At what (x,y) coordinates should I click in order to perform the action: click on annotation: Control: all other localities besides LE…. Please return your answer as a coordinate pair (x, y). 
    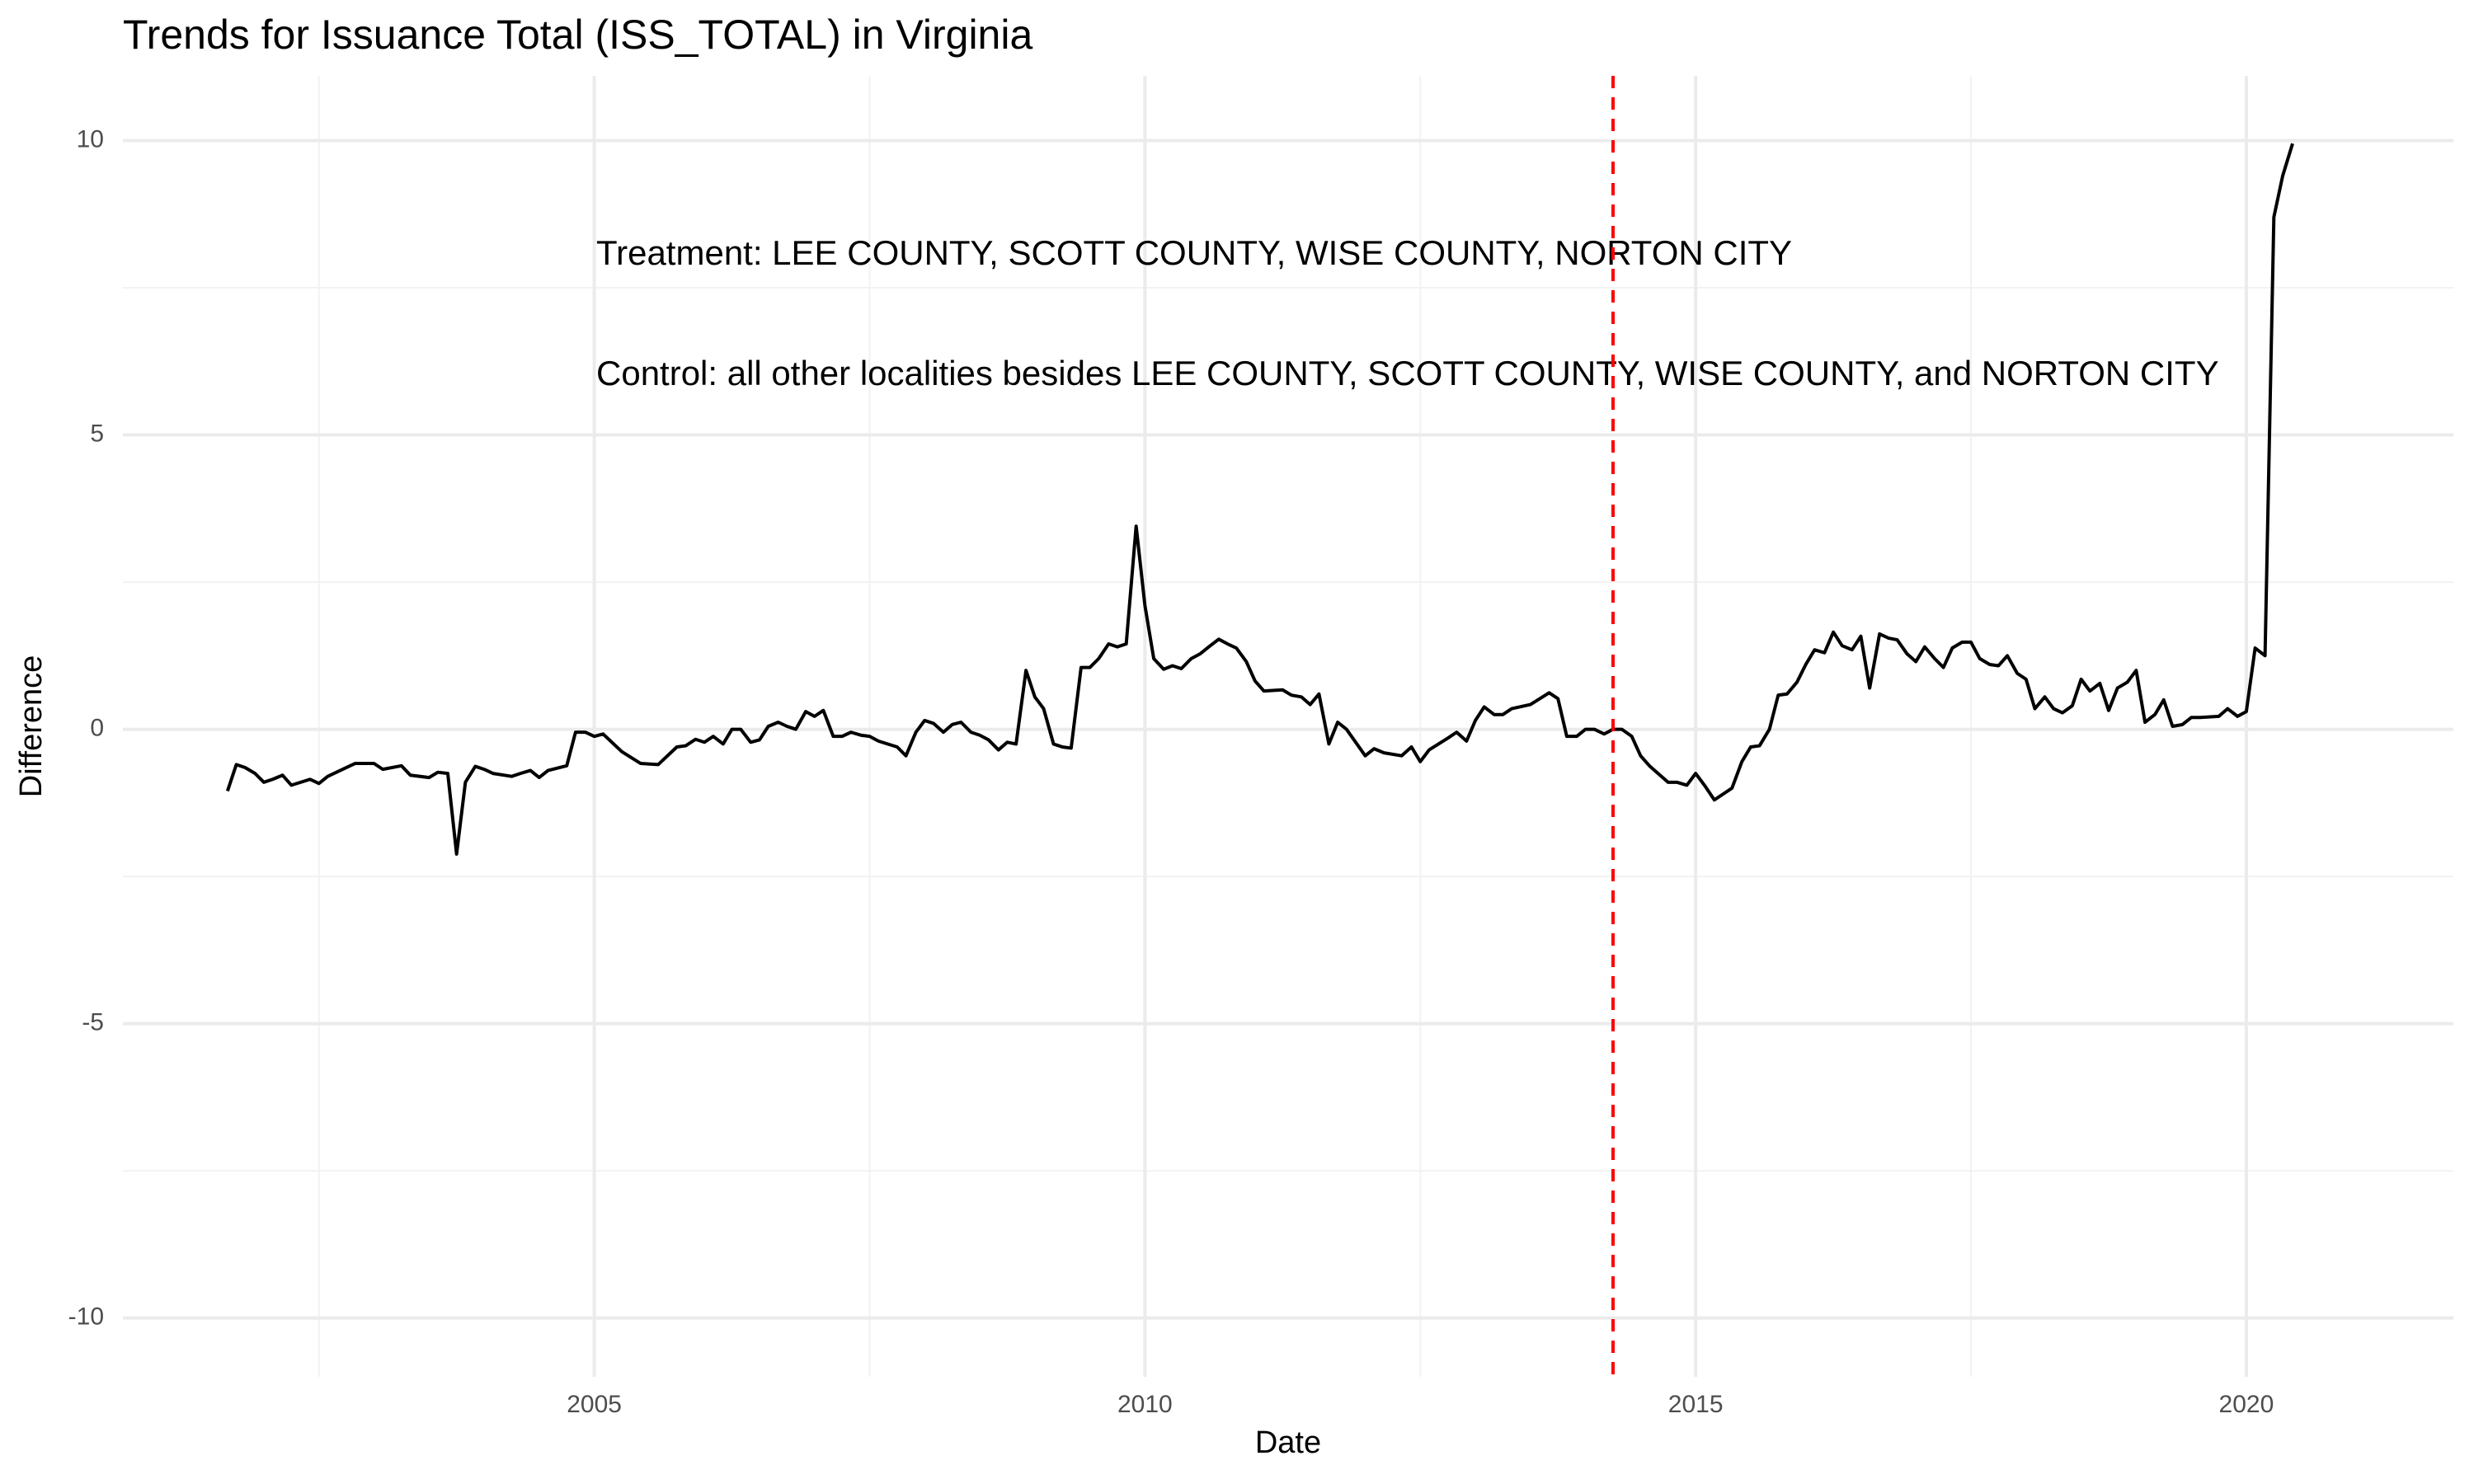
    Looking at the image, I should click on (1407, 373).